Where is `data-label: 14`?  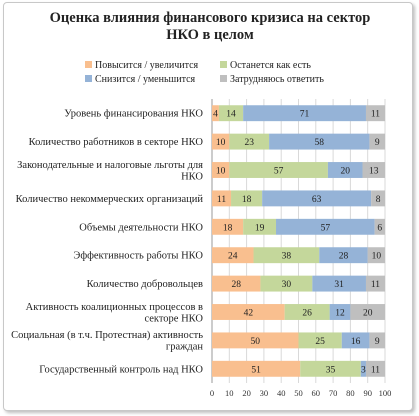
data-label: 14 is located at coordinates (231, 115).